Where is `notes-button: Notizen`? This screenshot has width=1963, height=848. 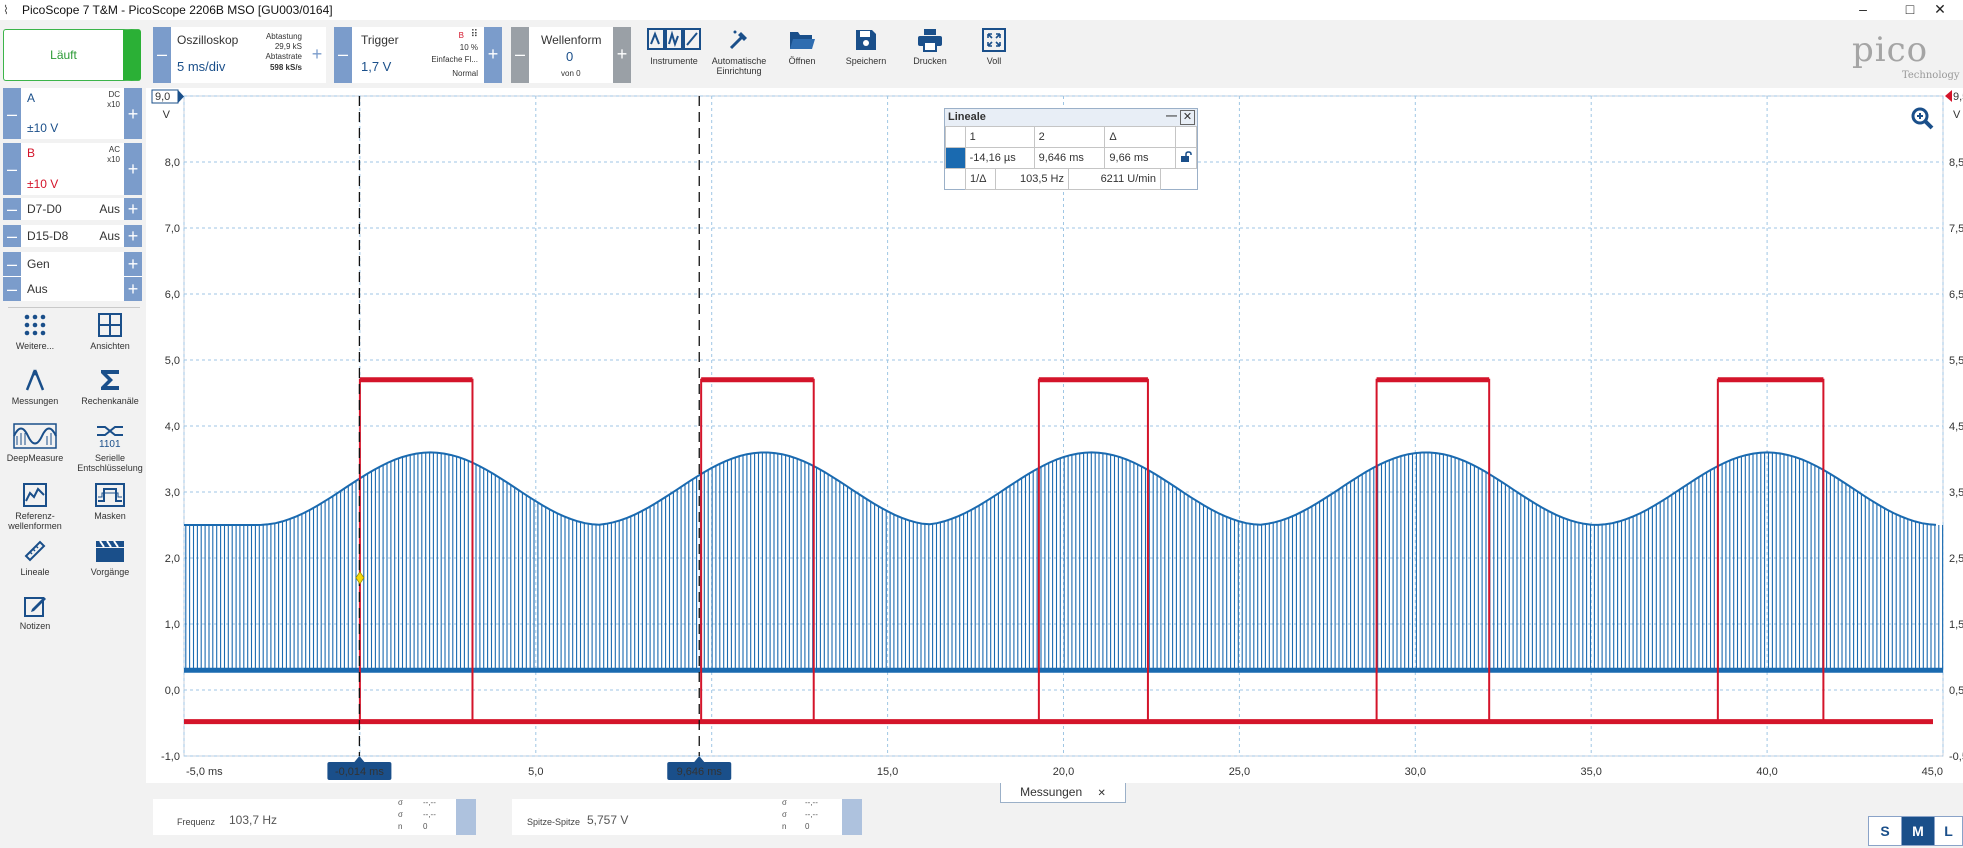
notes-button: Notizen is located at coordinates (35, 613).